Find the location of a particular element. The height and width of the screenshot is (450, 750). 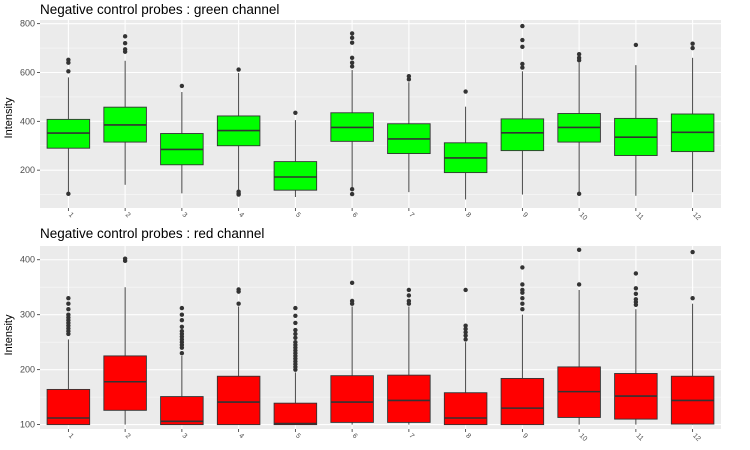

y-tick-label: 400 is located at coordinates (27, 260).